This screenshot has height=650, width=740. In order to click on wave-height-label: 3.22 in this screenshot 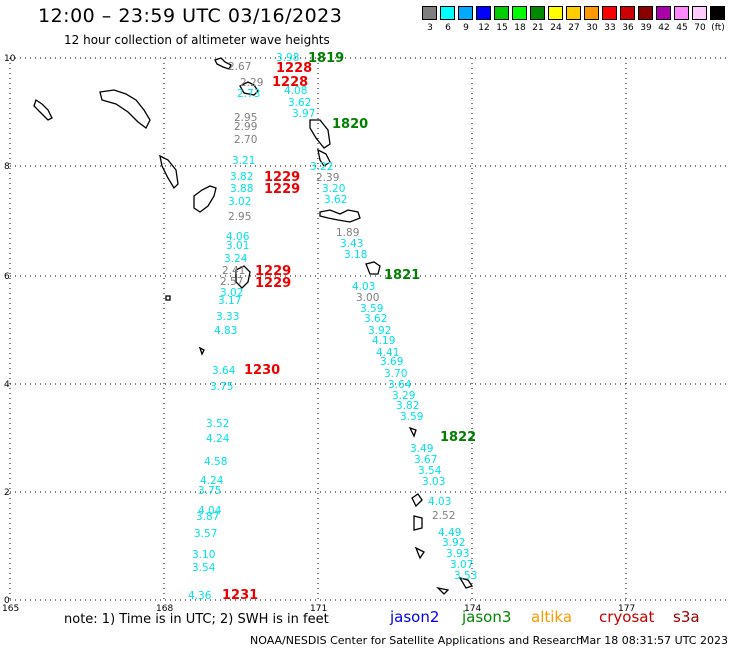, I will do `click(321, 167)`.